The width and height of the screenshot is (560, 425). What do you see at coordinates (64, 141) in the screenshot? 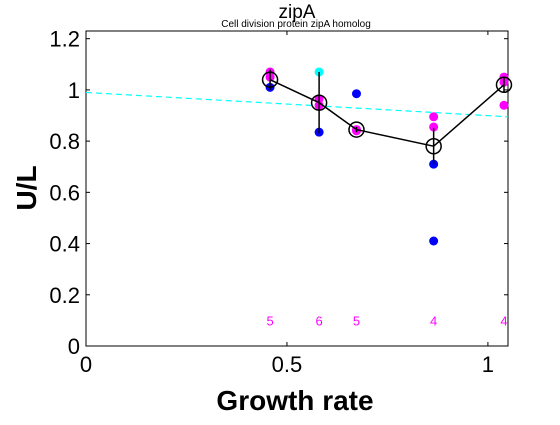
I see `y-tick-label: 0.8` at bounding box center [64, 141].